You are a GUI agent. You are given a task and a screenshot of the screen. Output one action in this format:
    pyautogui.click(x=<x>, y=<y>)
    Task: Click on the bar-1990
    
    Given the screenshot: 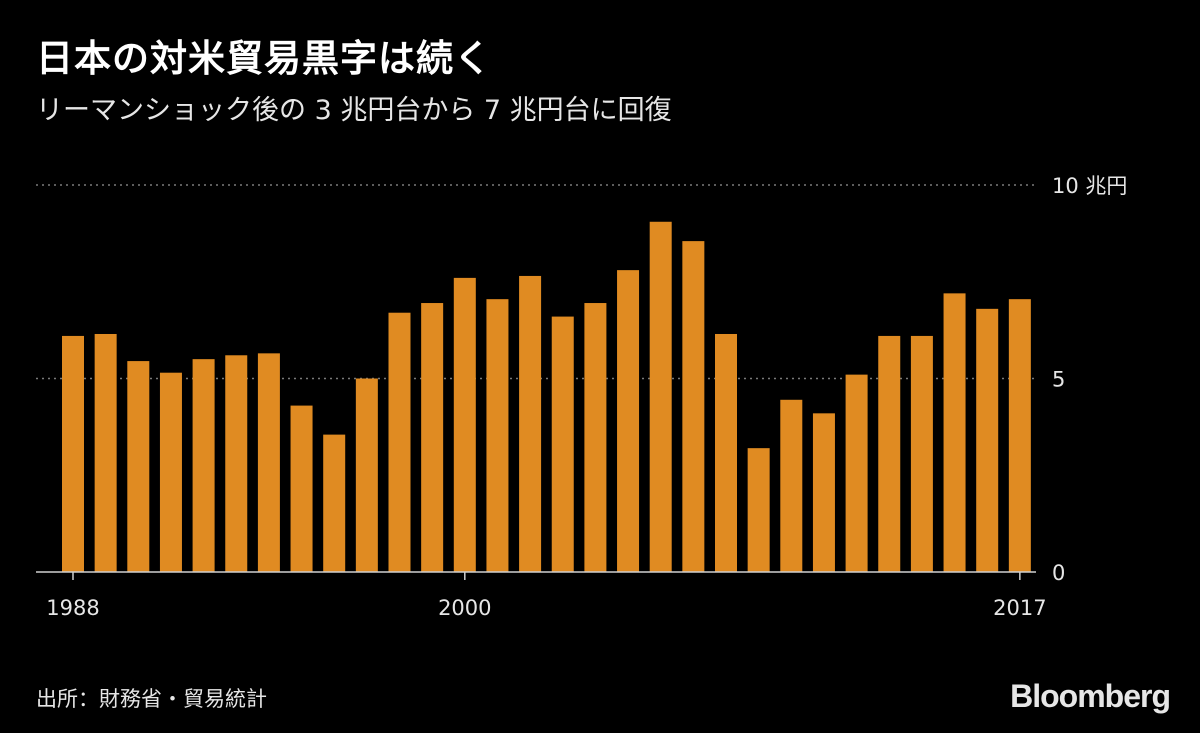 What is the action you would take?
    pyautogui.click(x=138, y=466)
    